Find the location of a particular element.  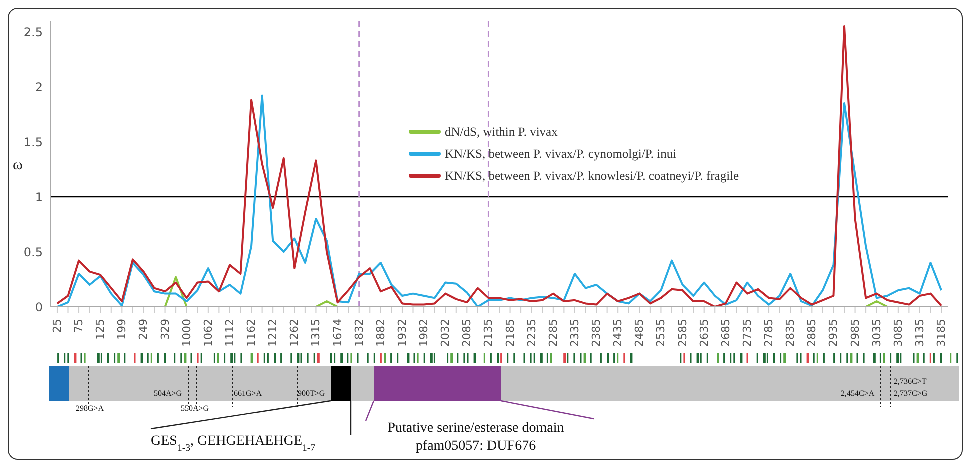

text: 298G>A is located at coordinates (90, 408).